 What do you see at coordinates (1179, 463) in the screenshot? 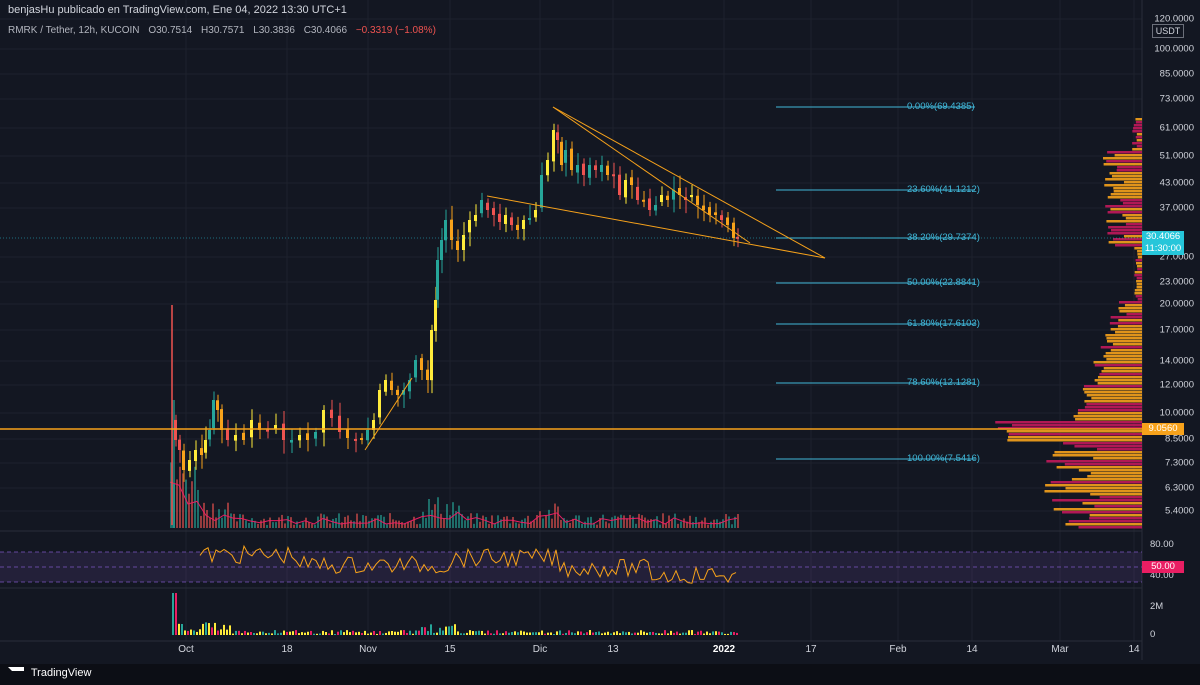
I see `price-tick: 7.3000` at bounding box center [1179, 463].